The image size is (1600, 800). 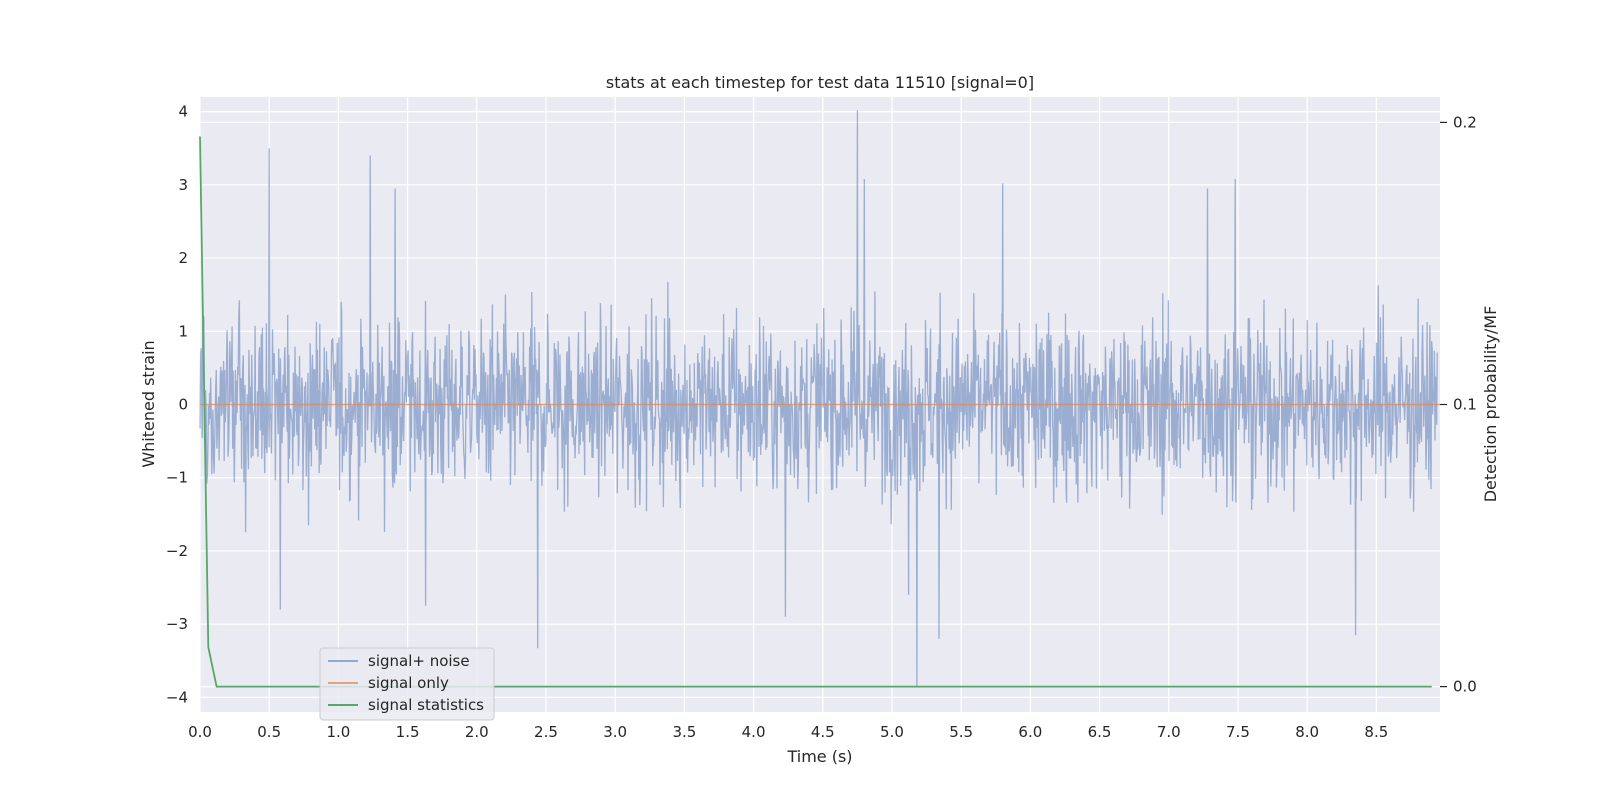 What do you see at coordinates (338, 732) in the screenshot?
I see `x-tick-label: 1.0` at bounding box center [338, 732].